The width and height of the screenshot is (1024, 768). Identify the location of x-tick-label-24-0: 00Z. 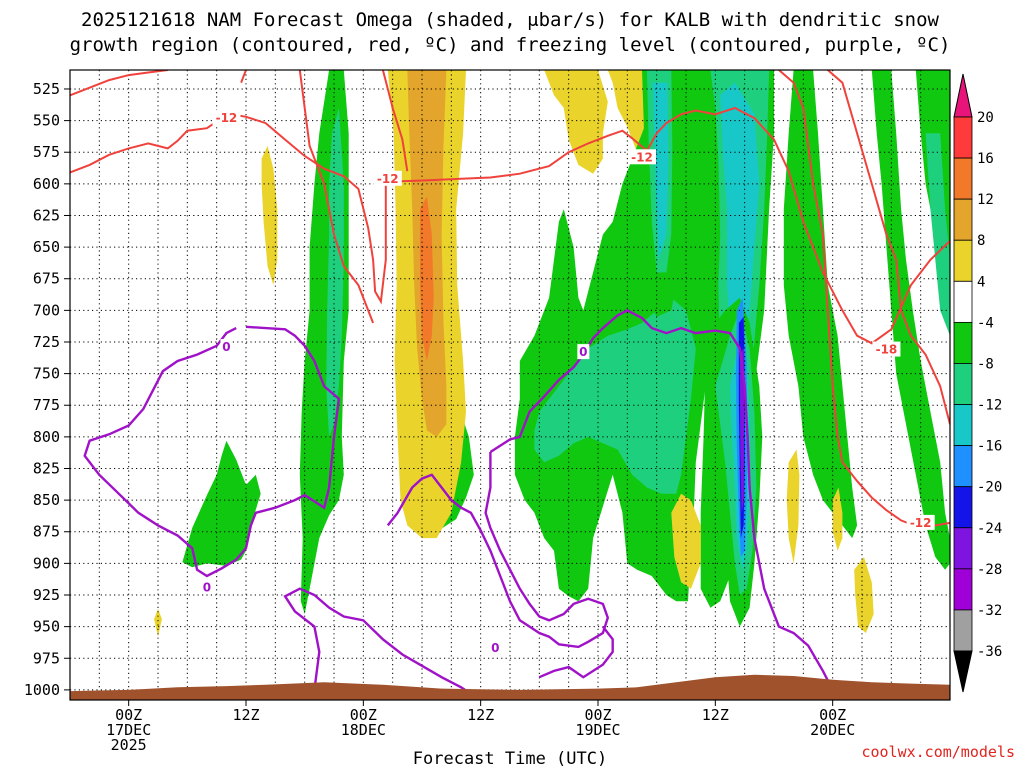
(363, 715).